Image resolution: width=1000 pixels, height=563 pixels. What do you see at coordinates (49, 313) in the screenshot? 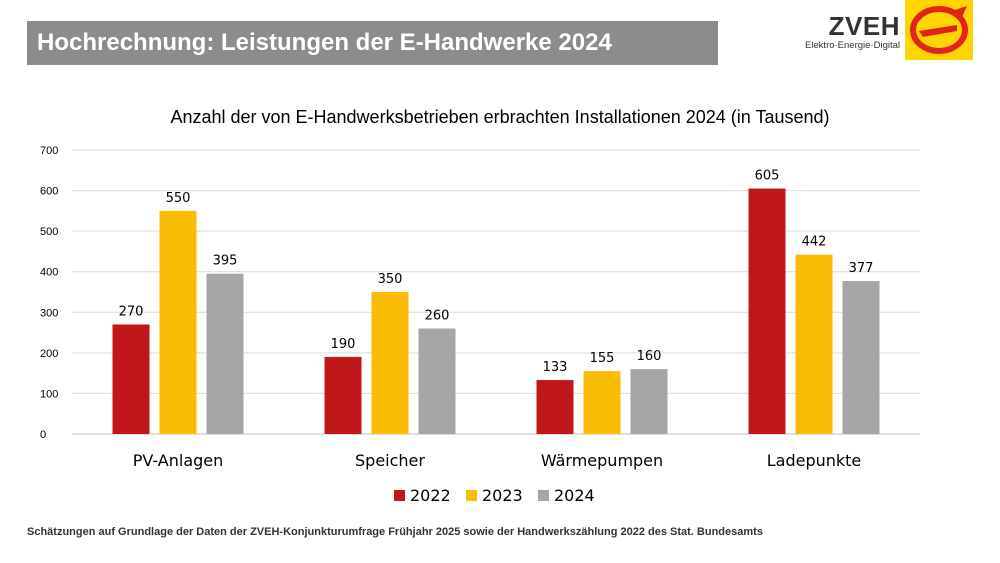
I see `y-tick-label: 300` at bounding box center [49, 313].